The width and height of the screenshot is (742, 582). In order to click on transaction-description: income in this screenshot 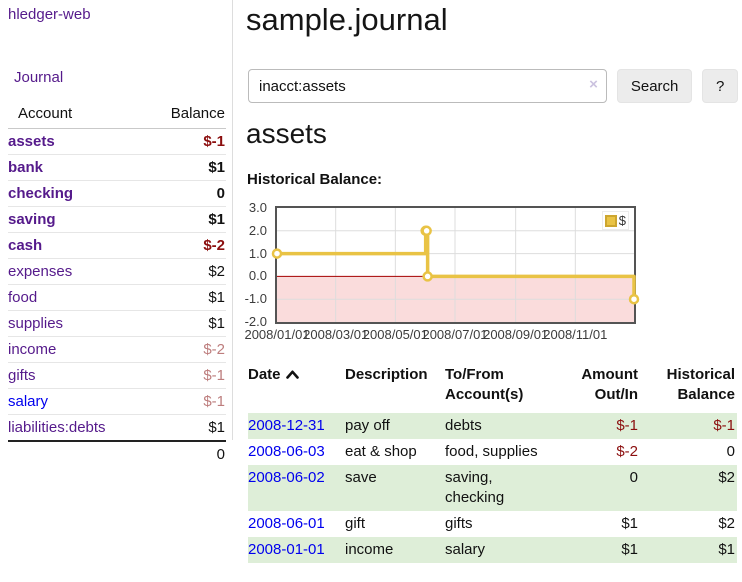, I will do `click(369, 549)`.